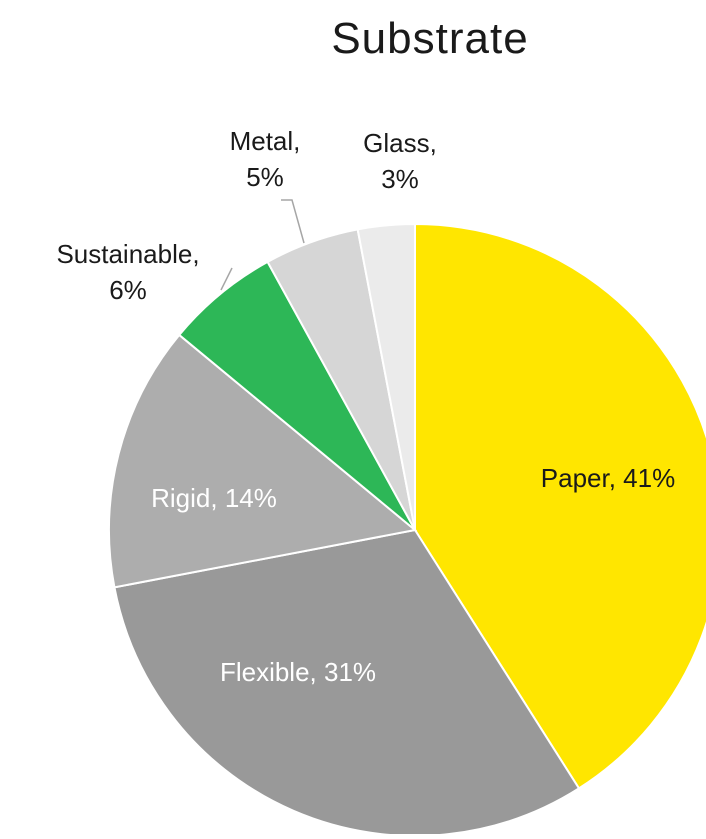 The width and height of the screenshot is (706, 839). I want to click on pie-slice-glass, so click(386, 376).